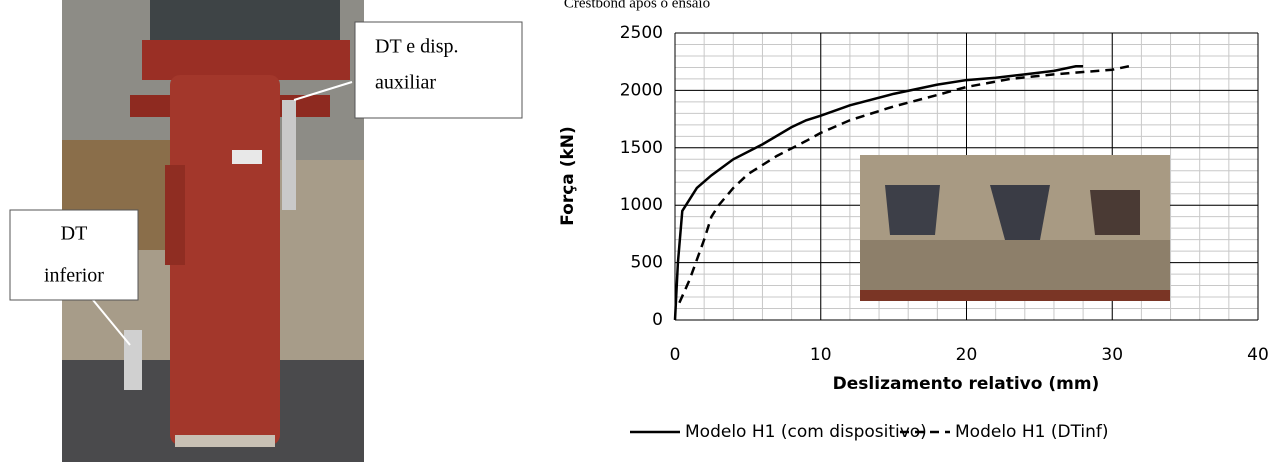  Describe the element at coordinates (641, 33) in the screenshot. I see `y-tick-label: 2500` at that location.